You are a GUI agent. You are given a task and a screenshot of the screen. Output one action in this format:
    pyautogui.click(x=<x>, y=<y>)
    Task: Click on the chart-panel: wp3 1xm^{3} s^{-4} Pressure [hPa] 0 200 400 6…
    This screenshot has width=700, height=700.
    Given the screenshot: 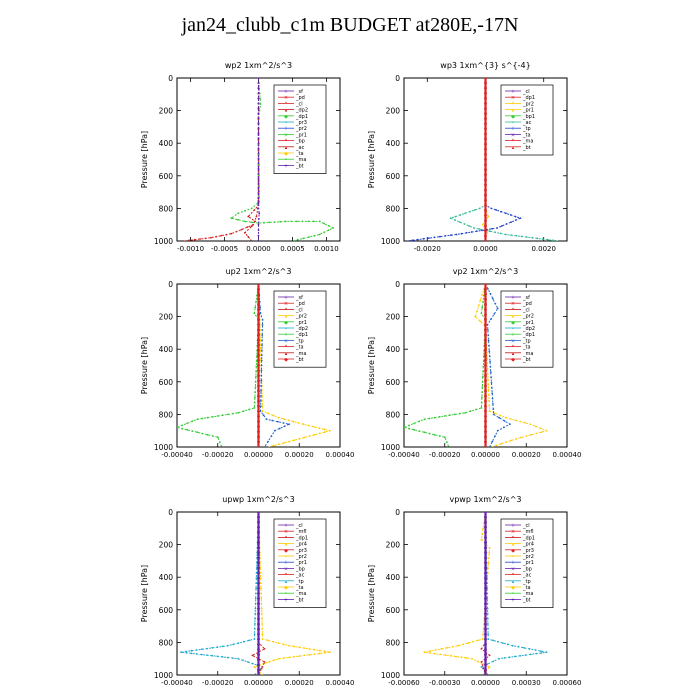 What is the action you would take?
    pyautogui.click(x=467, y=157)
    